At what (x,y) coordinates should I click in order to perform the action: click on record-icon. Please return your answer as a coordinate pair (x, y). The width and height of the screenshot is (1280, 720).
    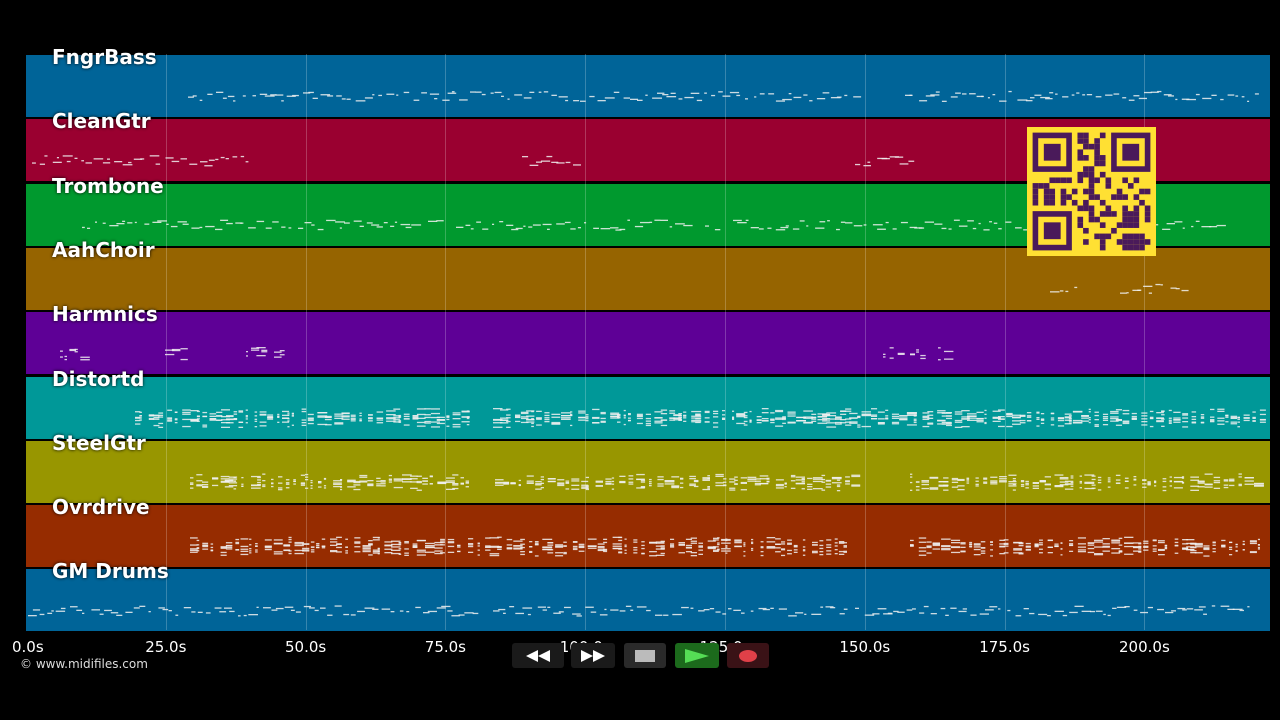
    Looking at the image, I should click on (748, 655).